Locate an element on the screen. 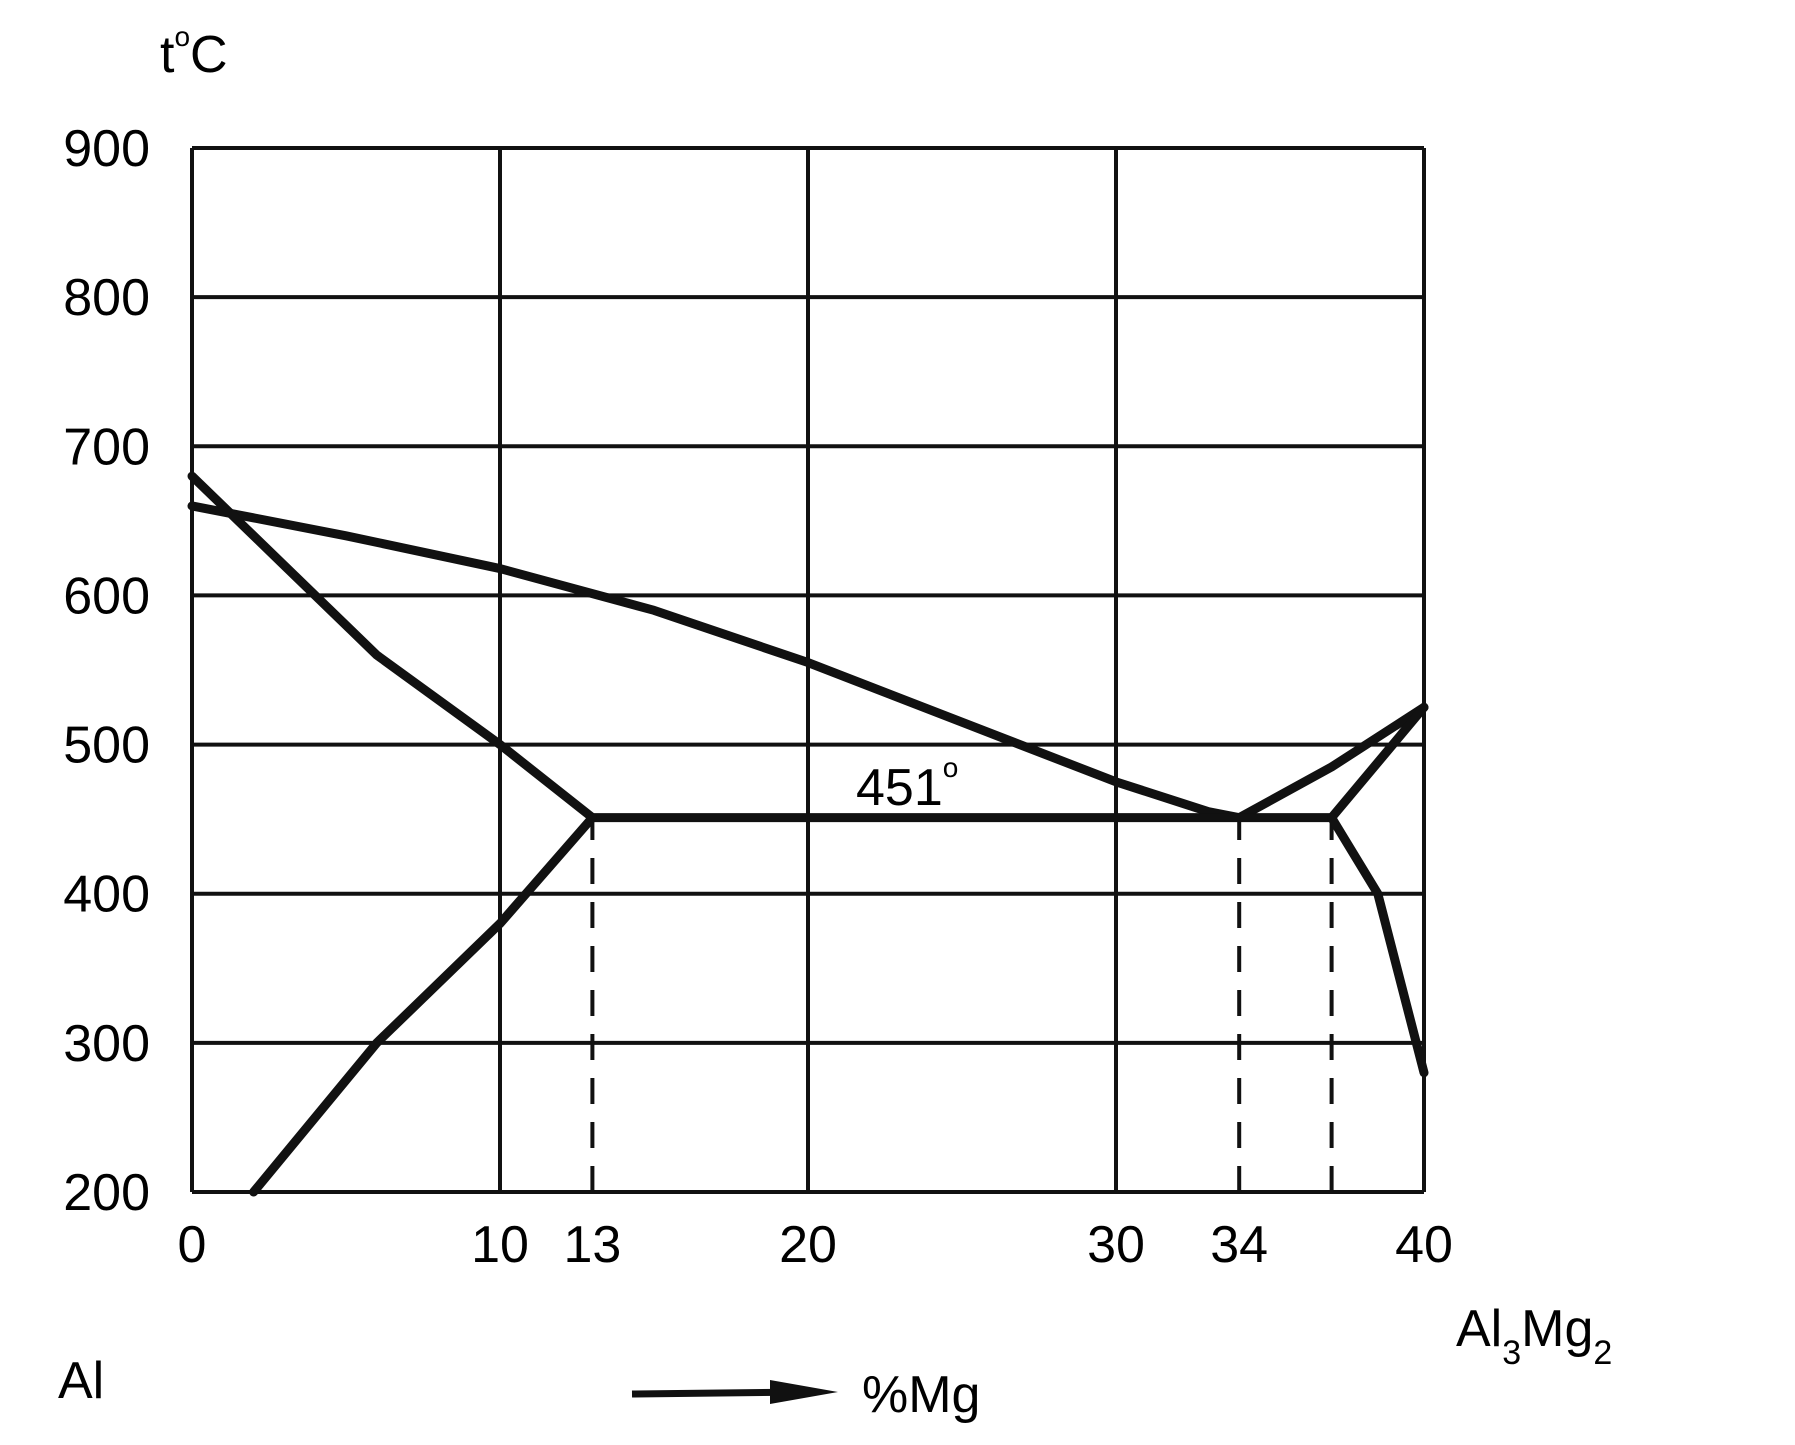 This screenshot has width=1795, height=1445. y-tick-label: 900 is located at coordinates (106, 149).